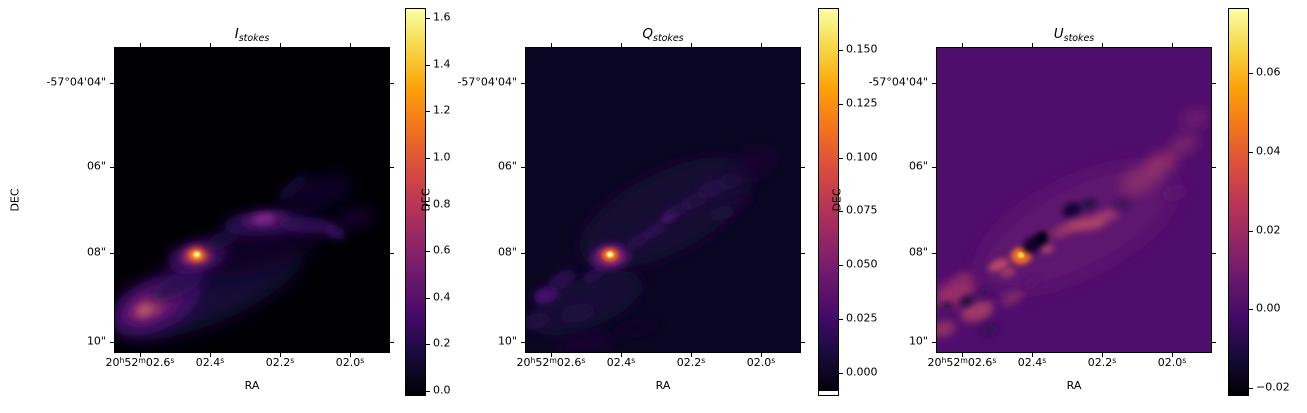  Describe the element at coordinates (862, 318) in the screenshot. I see `colorbar-tick-label: 0.025` at that location.